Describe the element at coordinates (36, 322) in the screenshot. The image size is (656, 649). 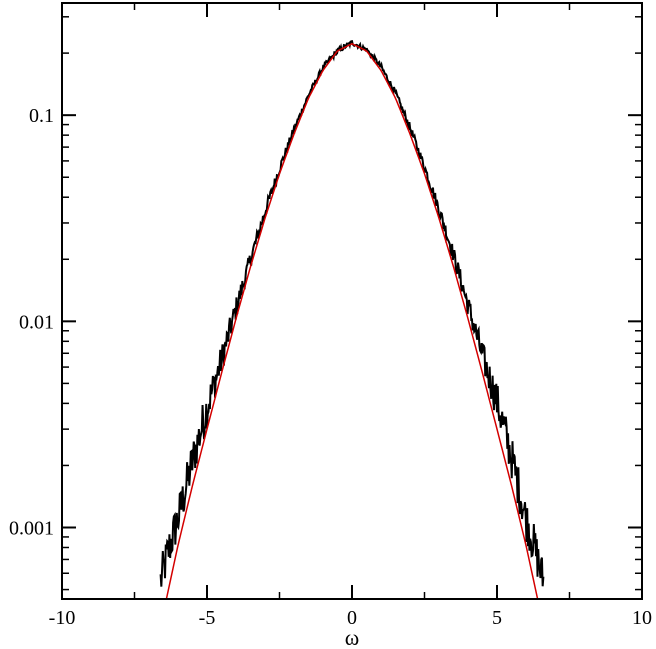
I see `y-tick-label: 0.01` at that location.